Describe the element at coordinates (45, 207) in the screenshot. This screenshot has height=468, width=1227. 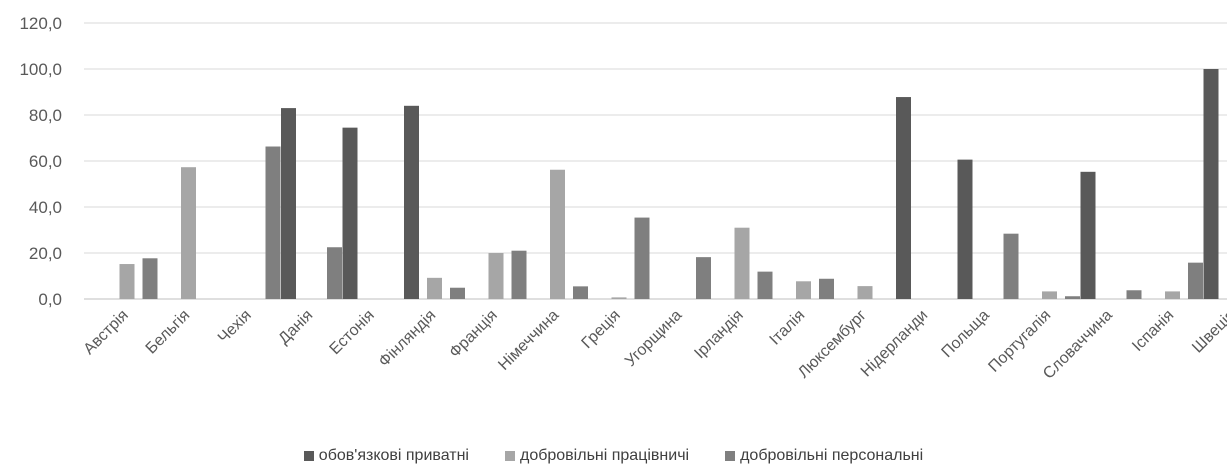
I see `y-tick-label: 40,0` at that location.